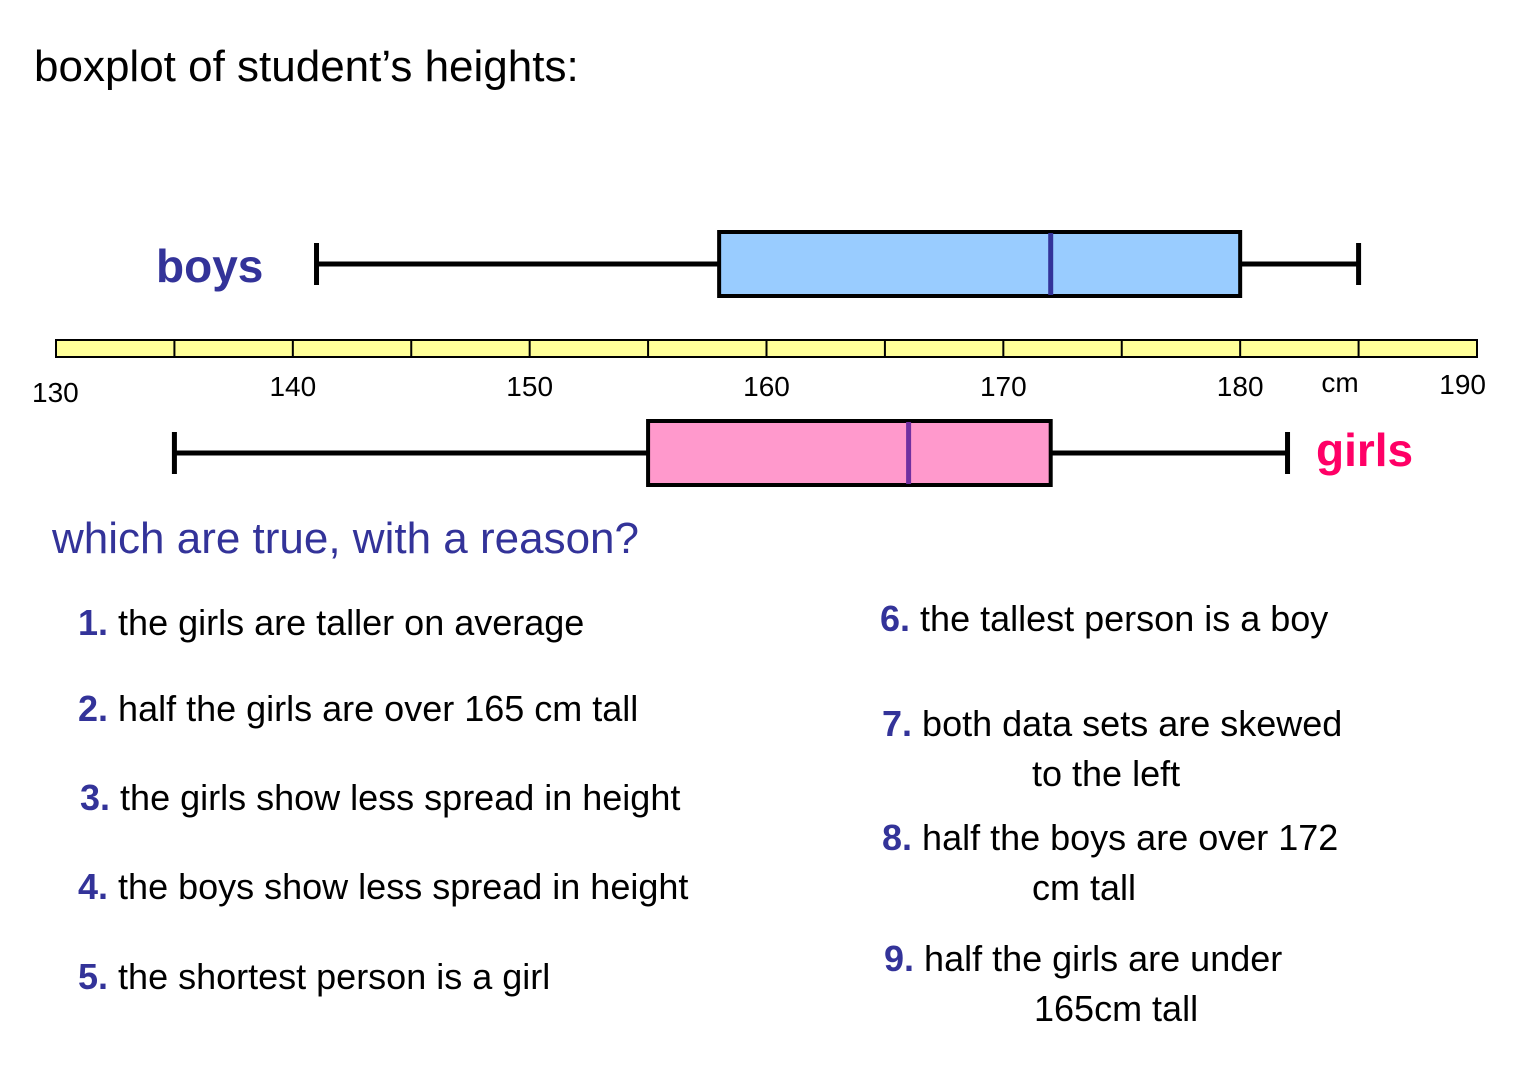  What do you see at coordinates (1110, 863) in the screenshot?
I see `statement-8: 8. half the boys are over 172 cm tall` at bounding box center [1110, 863].